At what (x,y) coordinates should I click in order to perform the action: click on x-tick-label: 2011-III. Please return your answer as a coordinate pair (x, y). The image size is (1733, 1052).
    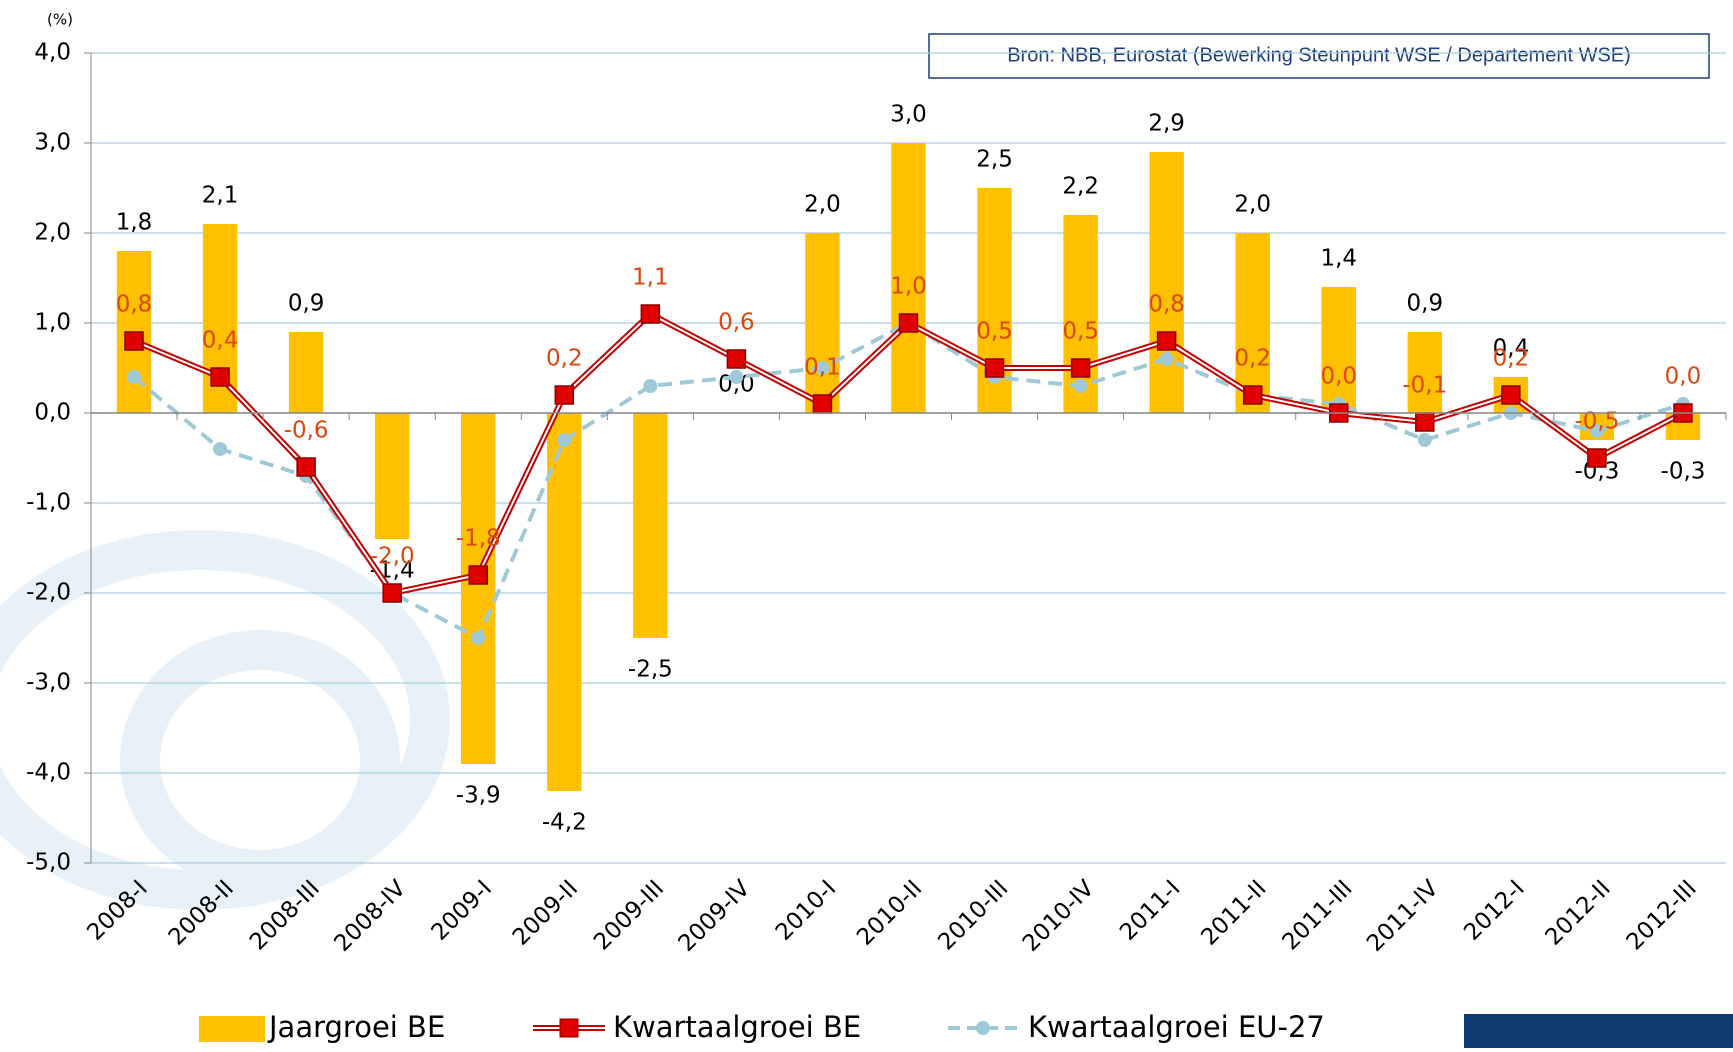
    Looking at the image, I should click on (1318, 915).